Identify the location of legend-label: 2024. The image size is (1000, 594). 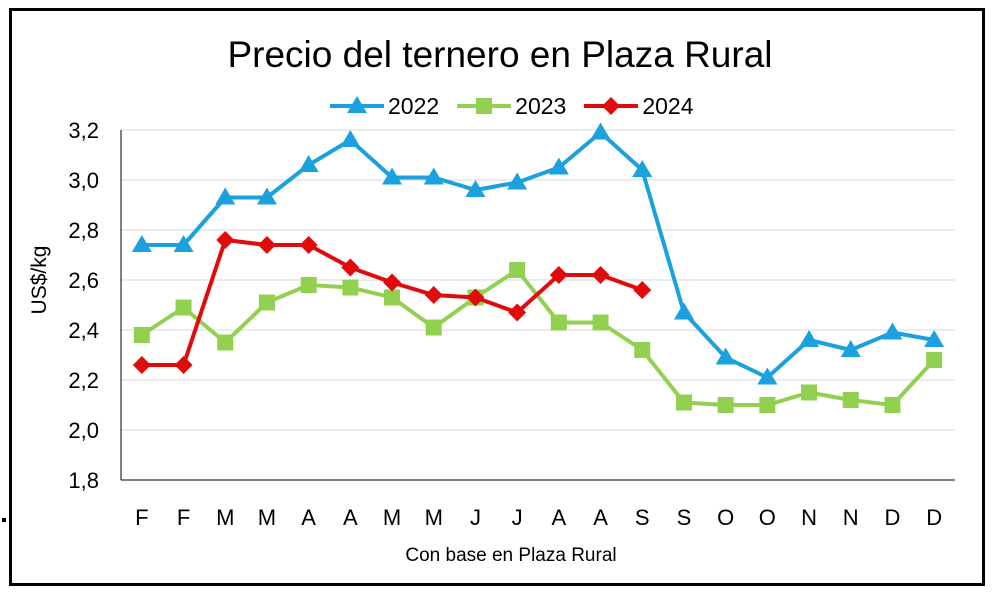
(668, 105).